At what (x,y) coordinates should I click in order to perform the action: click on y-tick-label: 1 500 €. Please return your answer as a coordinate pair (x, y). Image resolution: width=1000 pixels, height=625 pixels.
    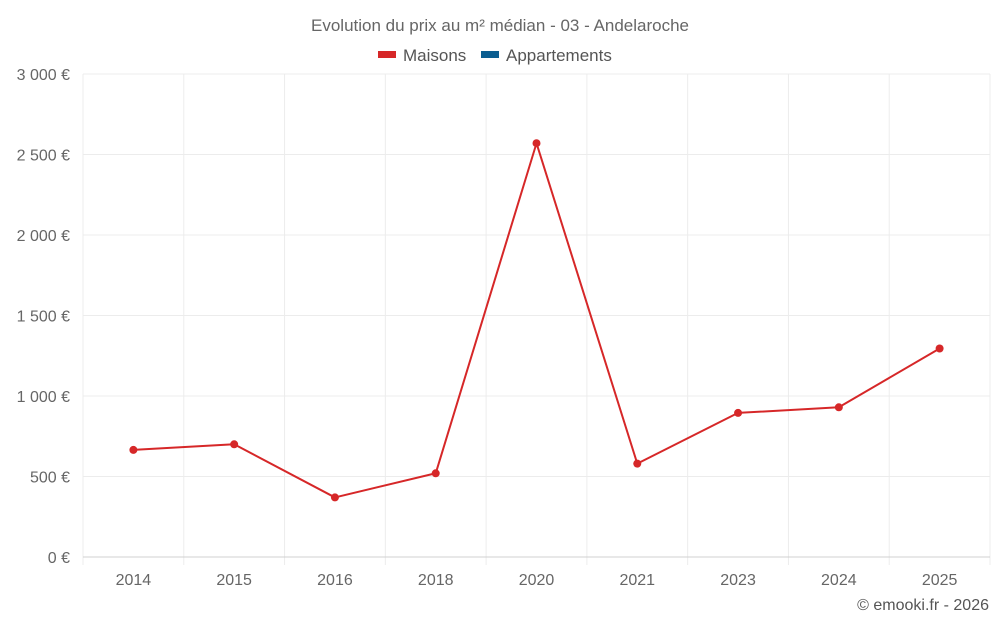
    Looking at the image, I should click on (43, 317).